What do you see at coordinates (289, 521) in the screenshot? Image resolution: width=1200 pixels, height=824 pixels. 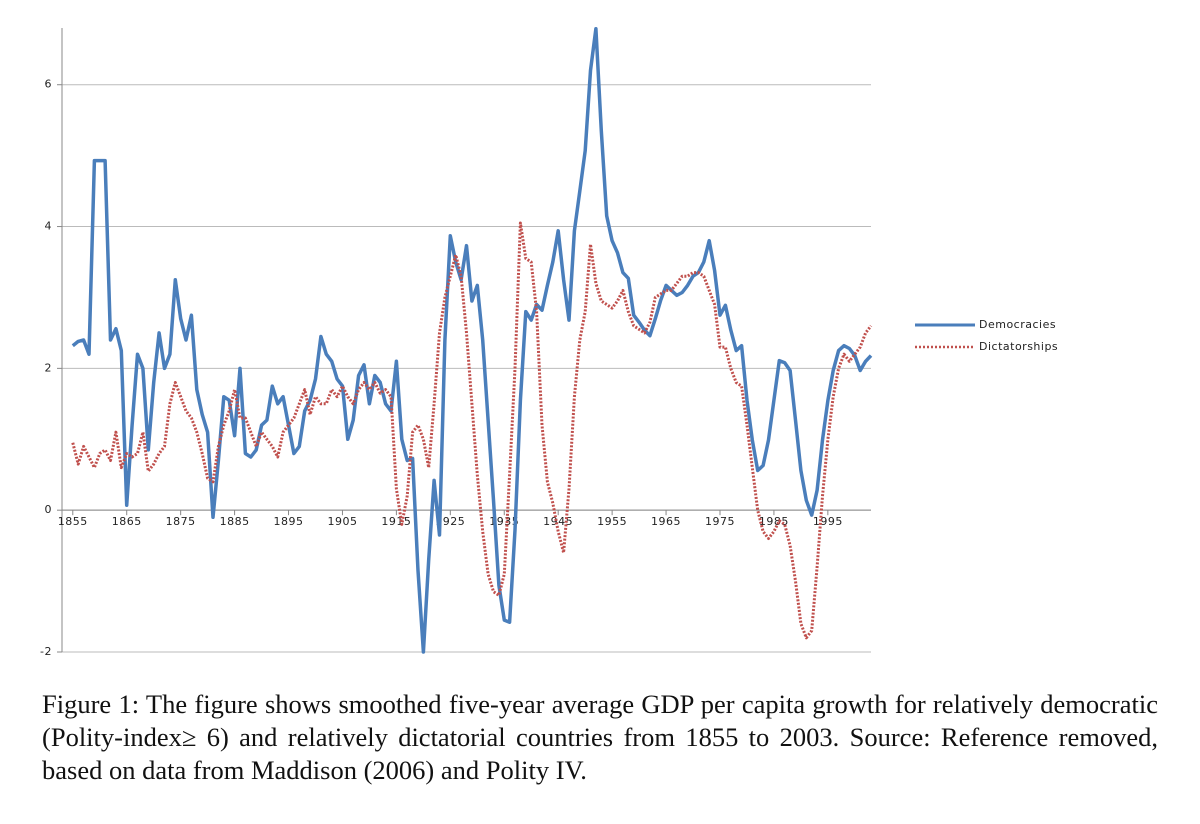 I see `x-tick-label: 1895` at bounding box center [289, 521].